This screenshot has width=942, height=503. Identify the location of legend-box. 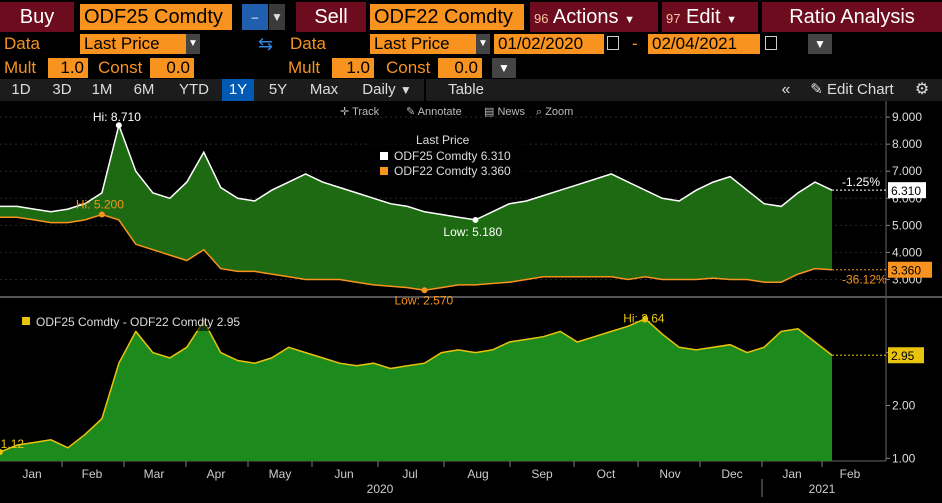
(448, 157).